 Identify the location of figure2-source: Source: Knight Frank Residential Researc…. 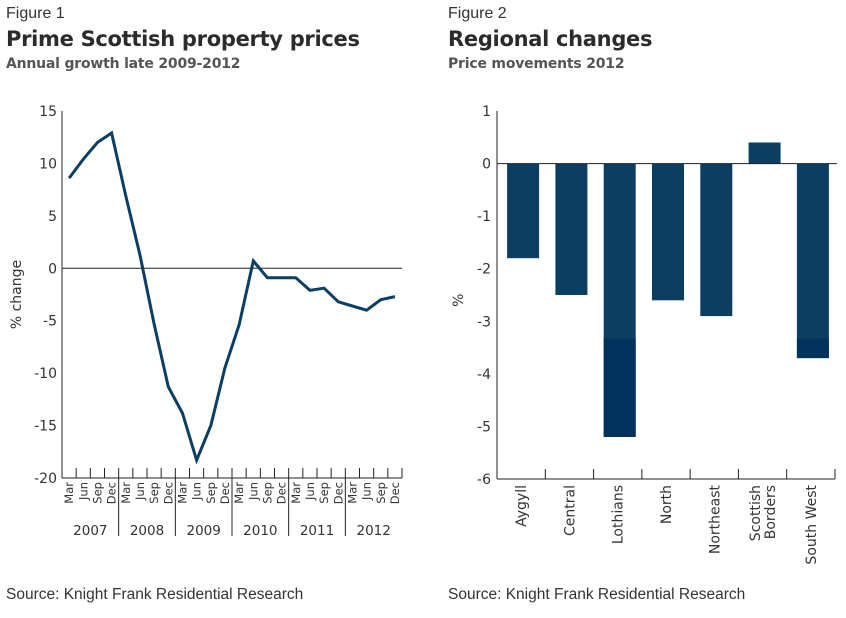
(597, 594).